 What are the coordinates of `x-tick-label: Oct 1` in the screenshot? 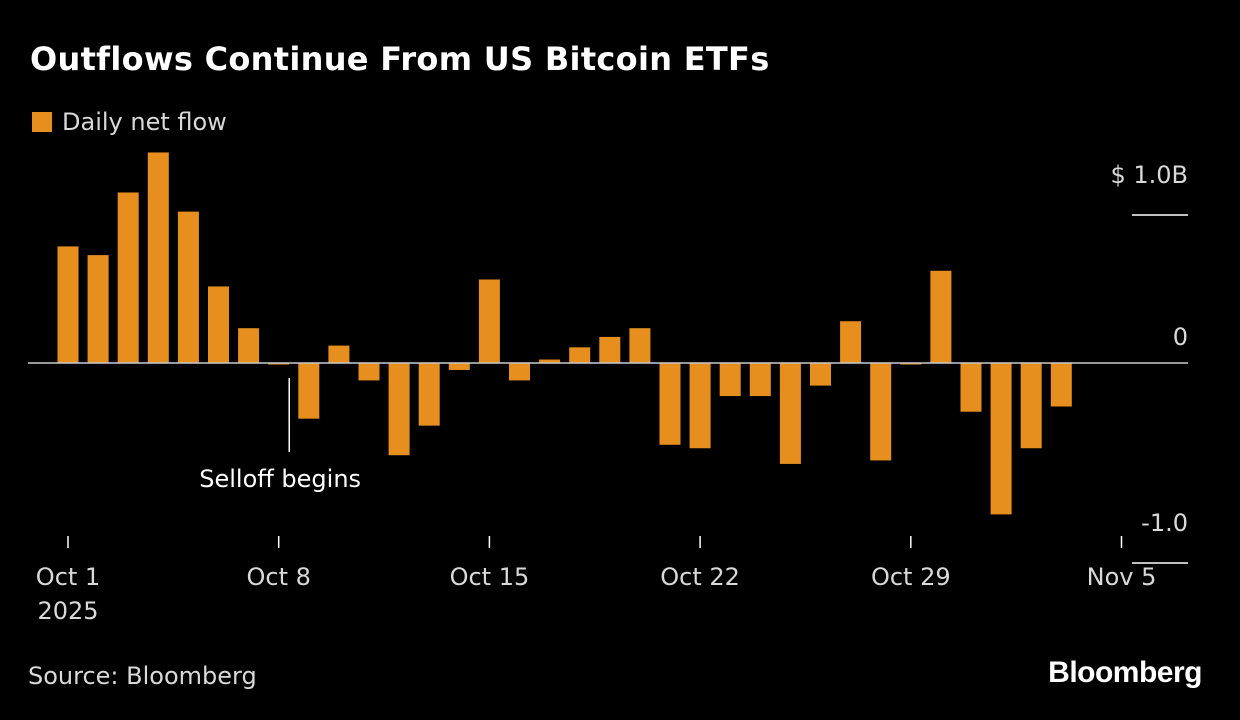 It's located at (68, 577).